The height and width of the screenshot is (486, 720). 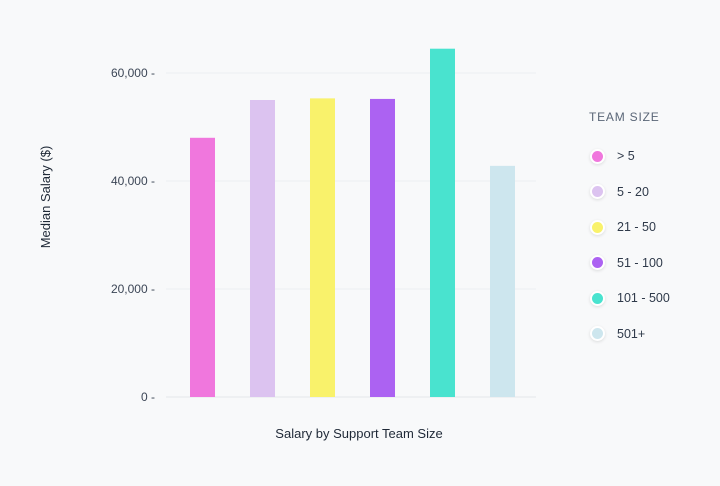 What do you see at coordinates (133, 235) in the screenshot?
I see `y-axis-ticks: 0 - 20,000 - 40,000 - 60,000 -` at bounding box center [133, 235].